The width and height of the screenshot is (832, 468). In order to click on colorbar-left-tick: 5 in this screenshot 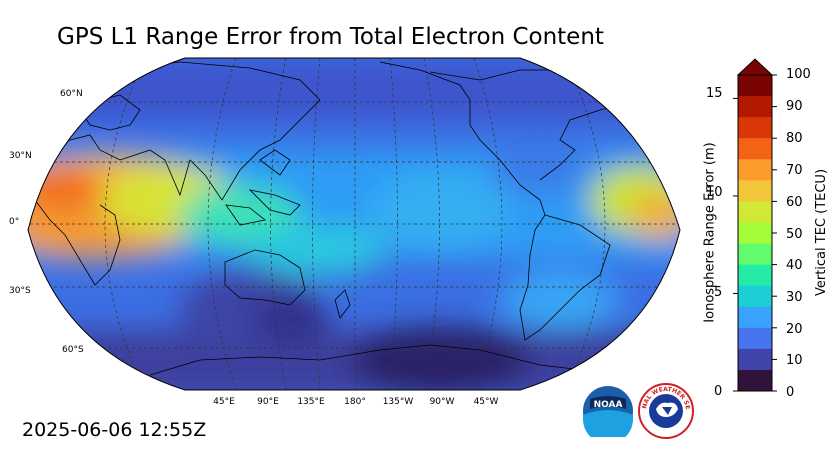, I will do `click(718, 292)`.